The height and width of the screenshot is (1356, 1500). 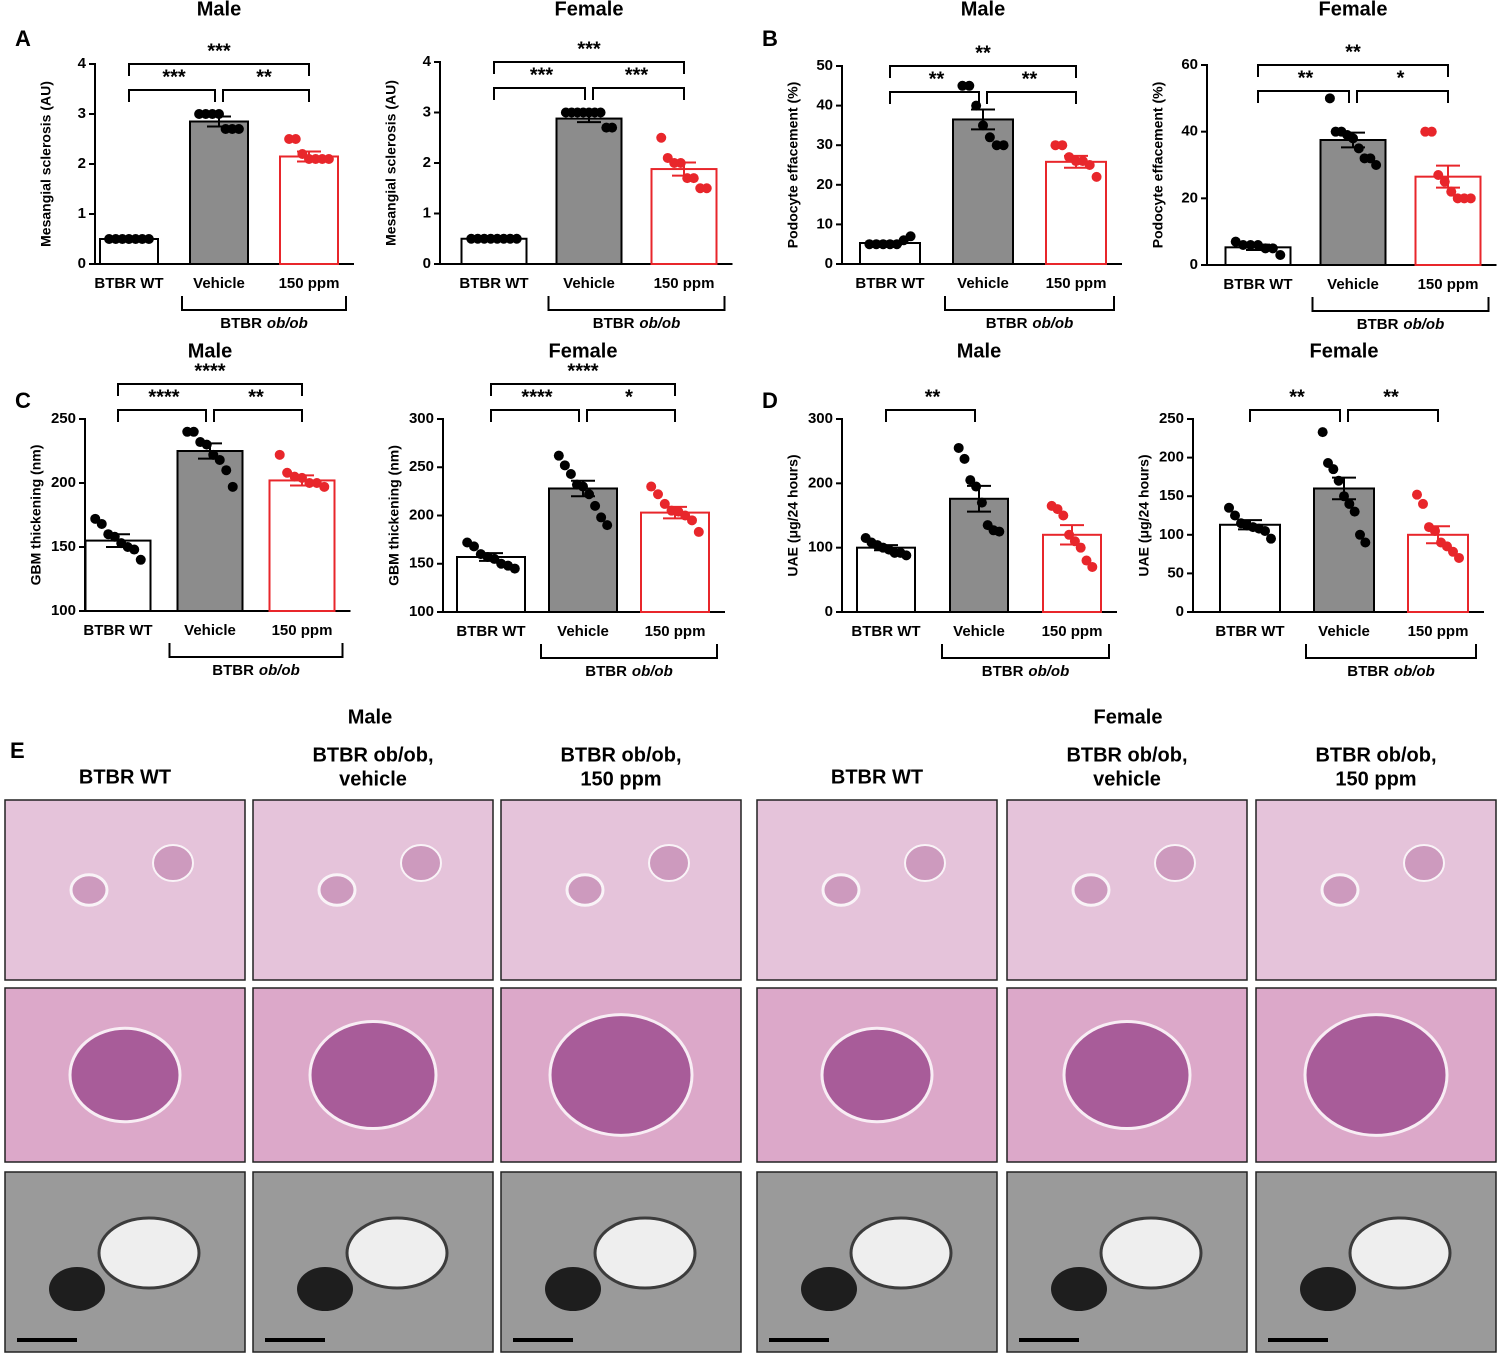 What do you see at coordinates (77, 1289) in the screenshot?
I see `nucleus` at bounding box center [77, 1289].